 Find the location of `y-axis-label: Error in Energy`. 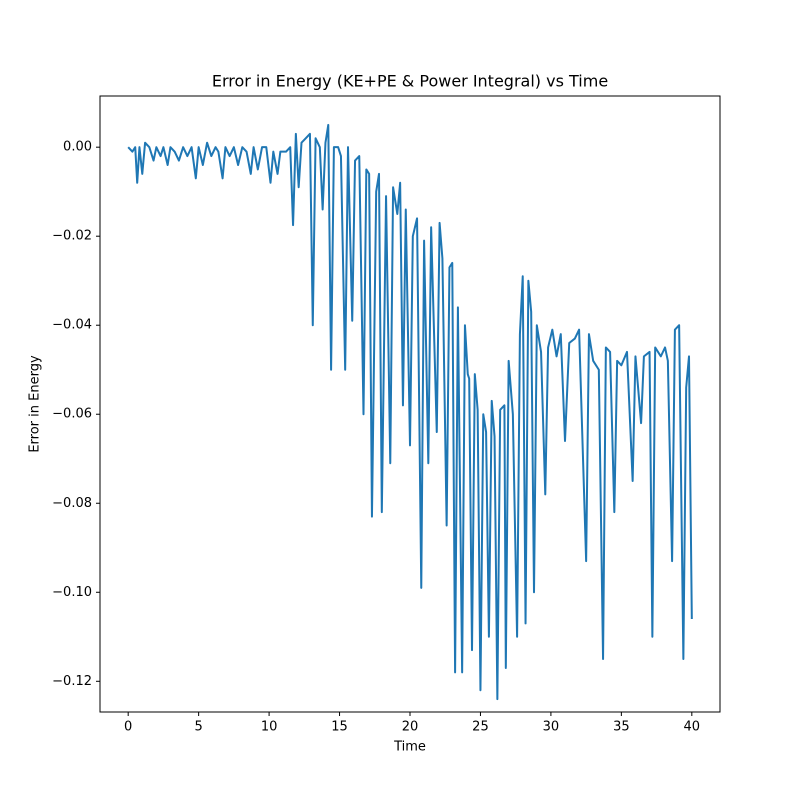

y-axis-label: Error in Energy is located at coordinates (35, 404).